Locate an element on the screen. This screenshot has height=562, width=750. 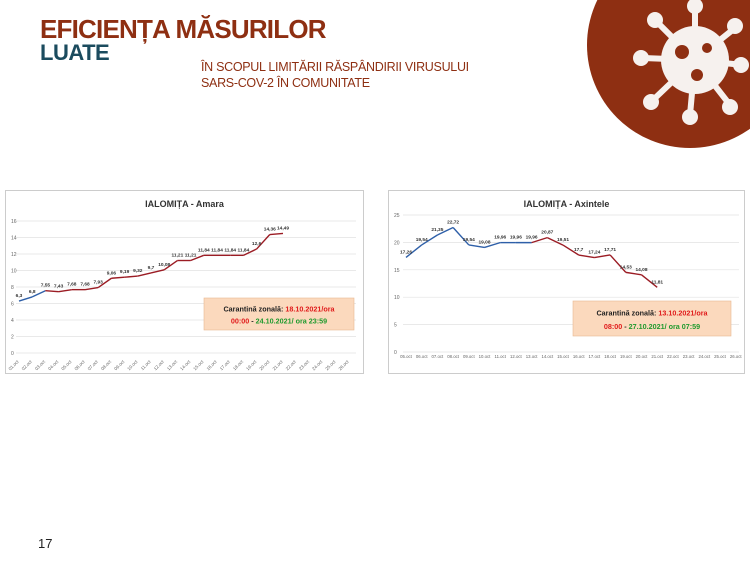
y-tick-label: 20 is located at coordinates (397, 243).